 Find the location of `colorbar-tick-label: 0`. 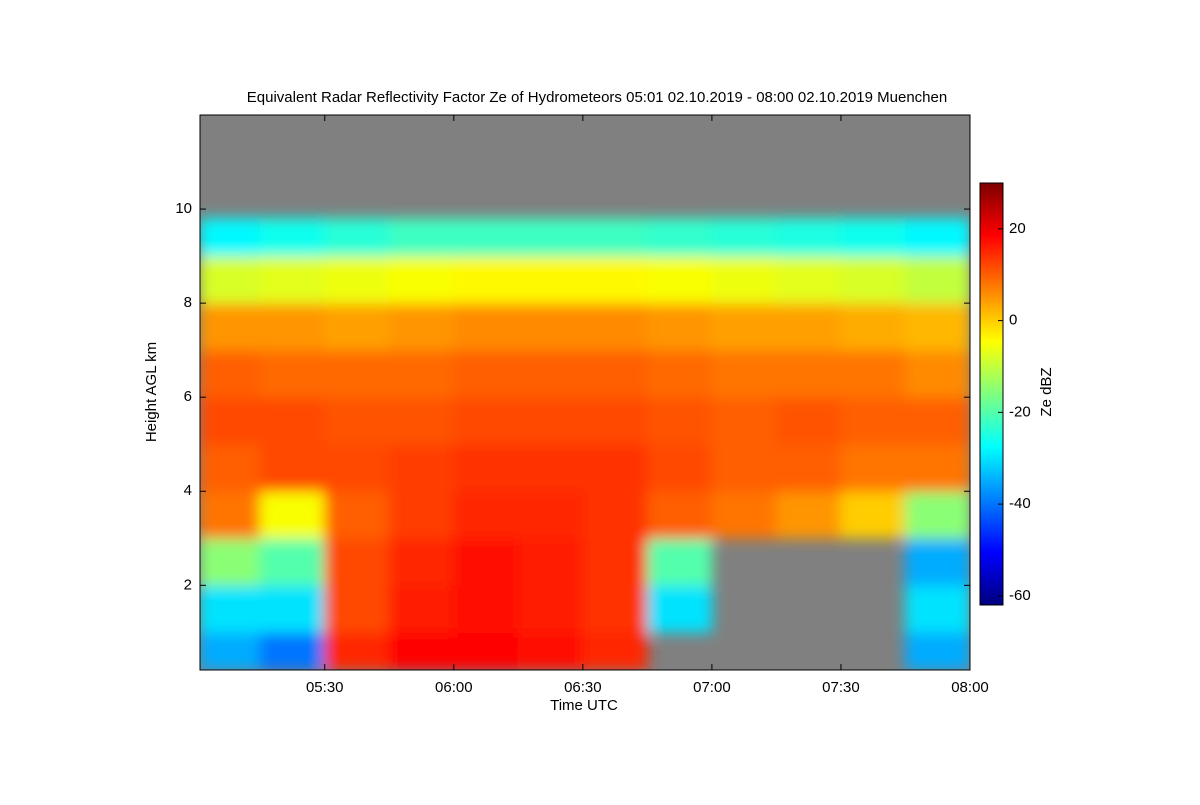

colorbar-tick-label: 0 is located at coordinates (1013, 320).